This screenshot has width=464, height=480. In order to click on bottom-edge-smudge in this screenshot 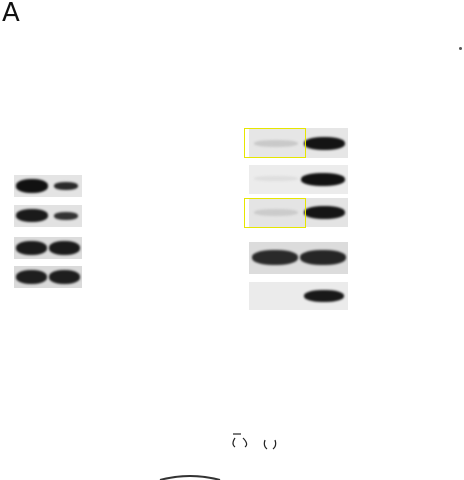, I will do `click(190, 477)`.